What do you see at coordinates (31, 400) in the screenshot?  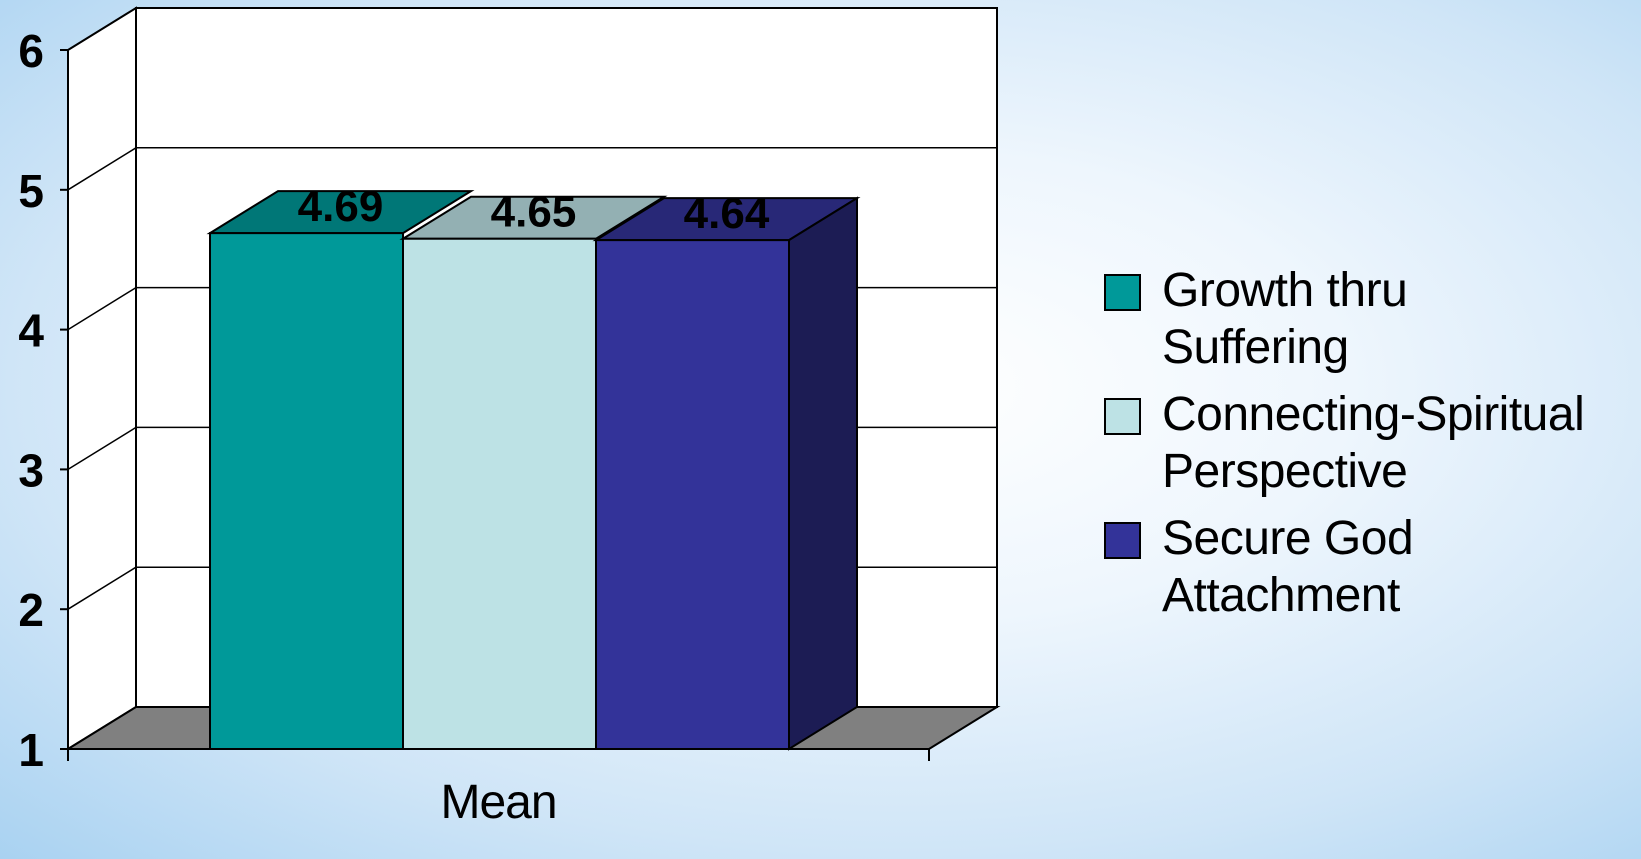 I see `y-tick-labels: 1 2 3 4 5 6` at bounding box center [31, 400].